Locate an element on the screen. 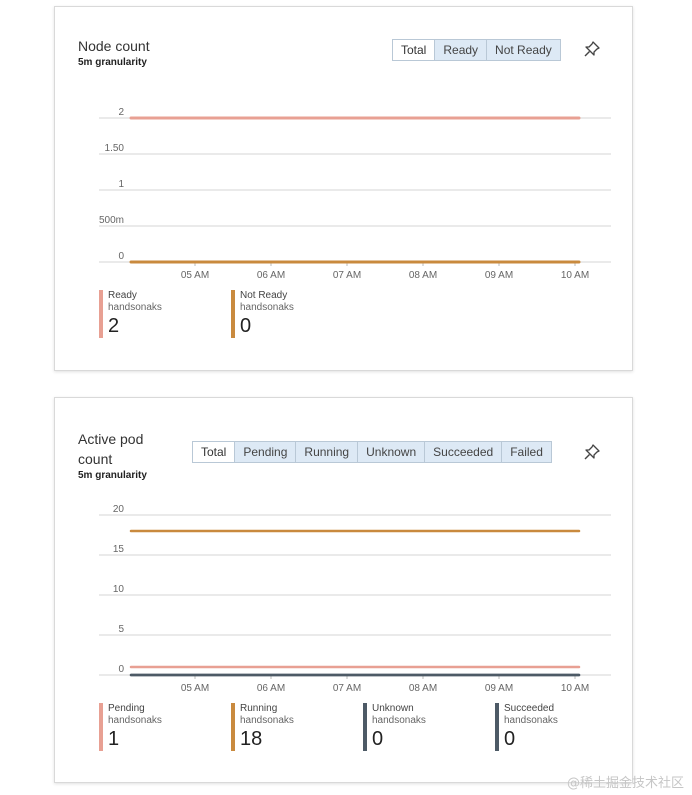 Image resolution: width=692 pixels, height=795 pixels. legend-name: Succeeded is located at coordinates (529, 708).